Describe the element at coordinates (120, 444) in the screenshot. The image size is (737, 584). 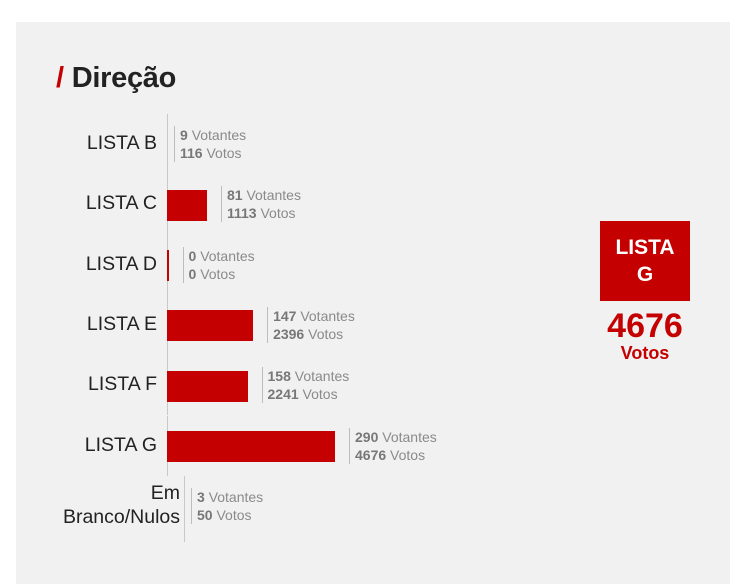
I see `category-label: LISTA G` at that location.